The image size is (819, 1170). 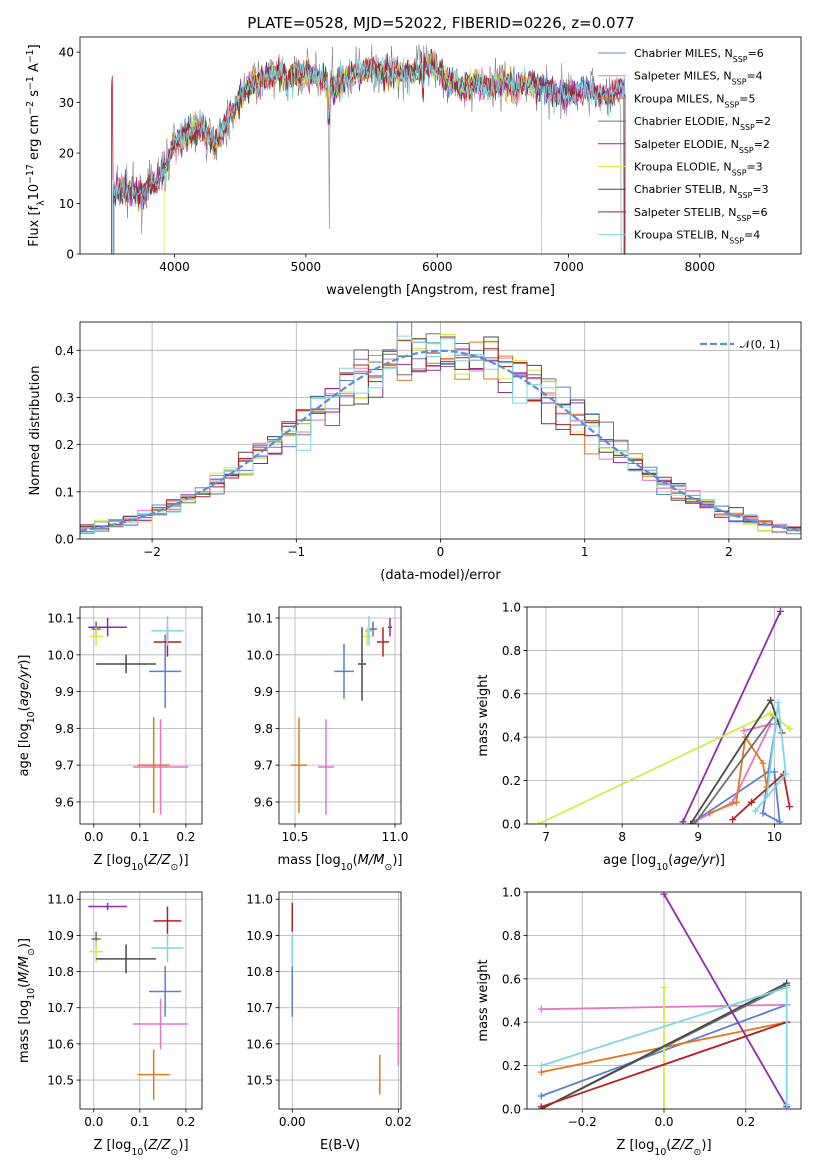 I want to click on y-tick-label: 40, so click(x=66, y=53).